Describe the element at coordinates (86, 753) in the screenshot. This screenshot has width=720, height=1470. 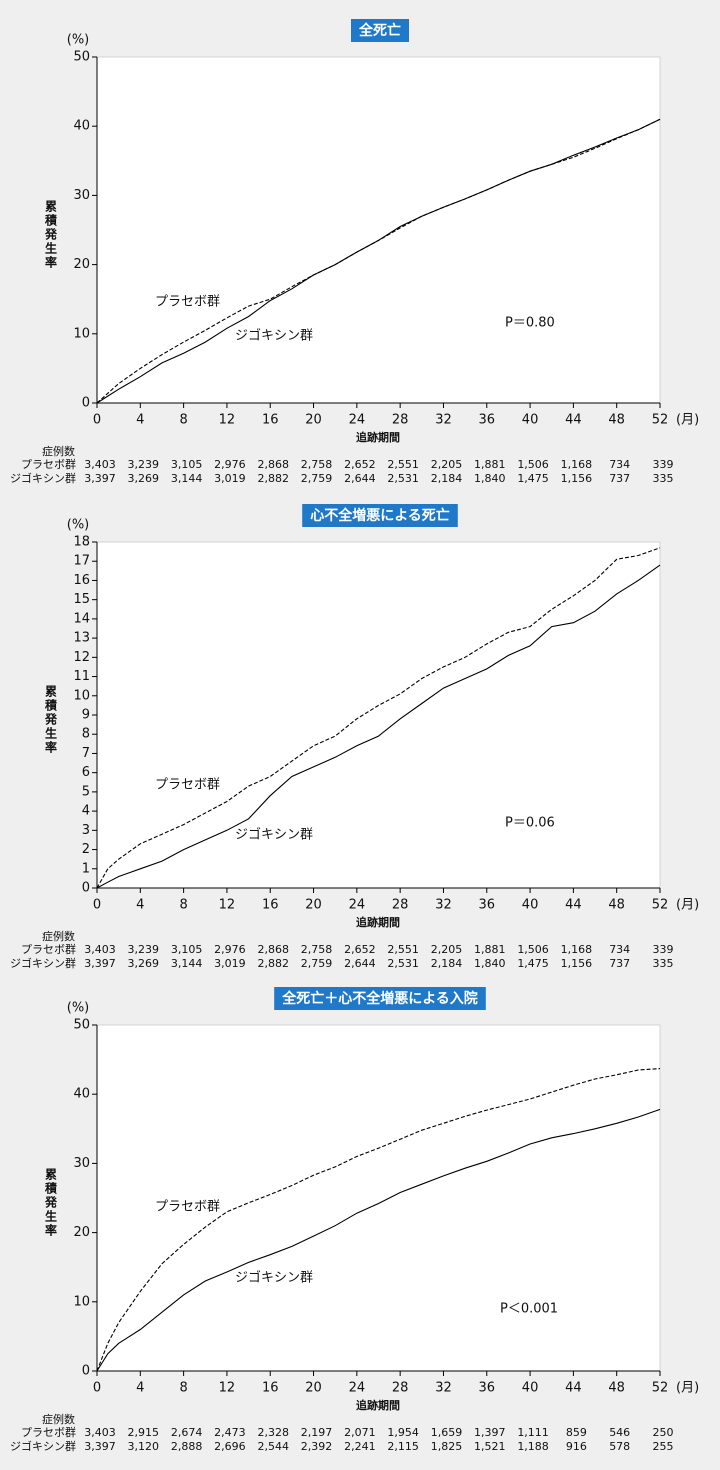
I see `y-tick-label: 7` at that location.